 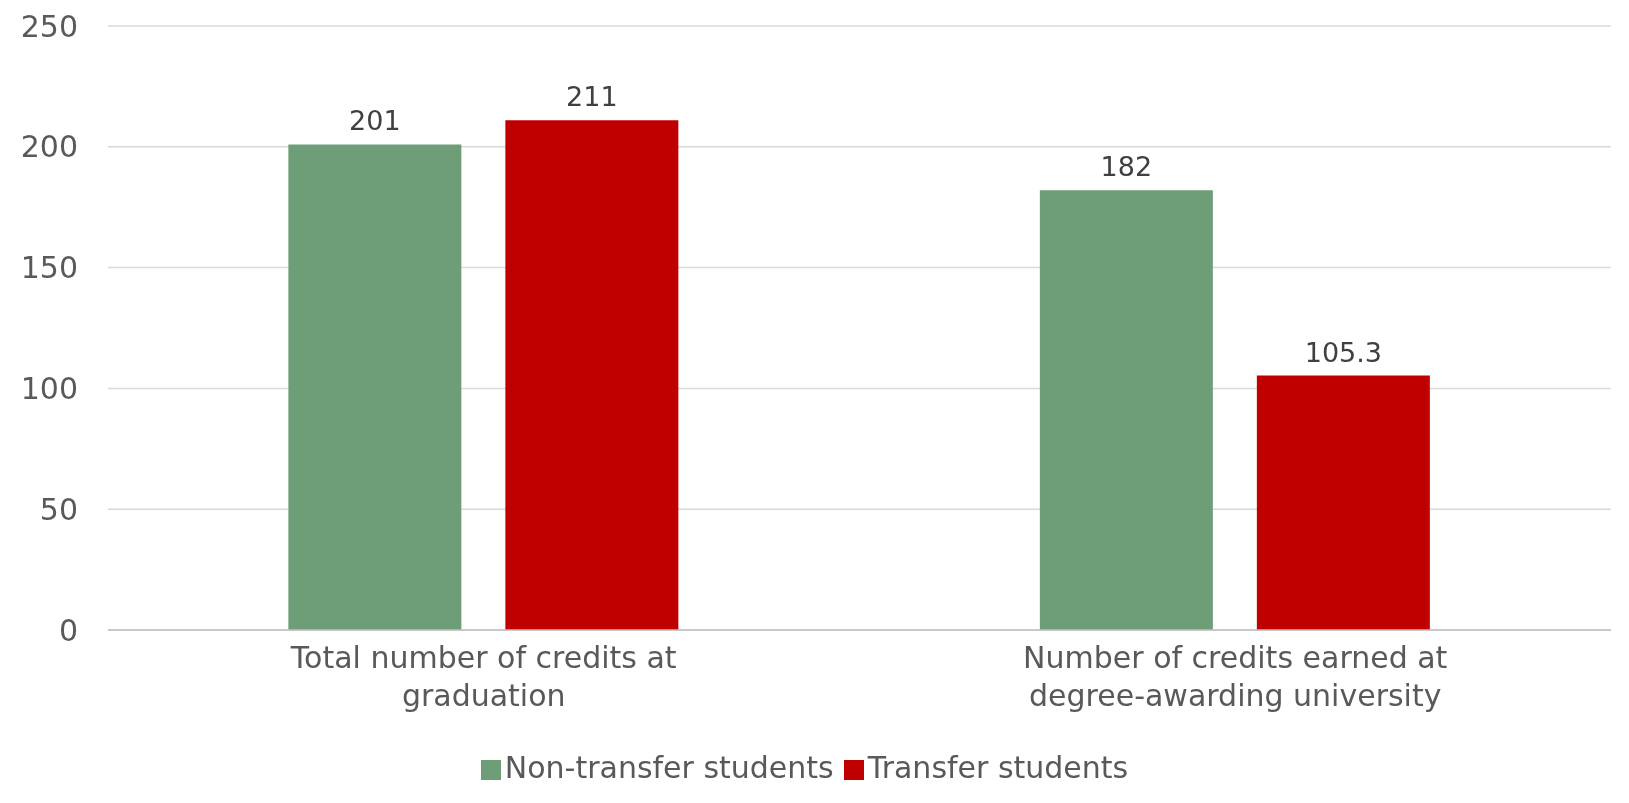 What do you see at coordinates (998, 767) in the screenshot?
I see `legend-label: Transfer students` at bounding box center [998, 767].